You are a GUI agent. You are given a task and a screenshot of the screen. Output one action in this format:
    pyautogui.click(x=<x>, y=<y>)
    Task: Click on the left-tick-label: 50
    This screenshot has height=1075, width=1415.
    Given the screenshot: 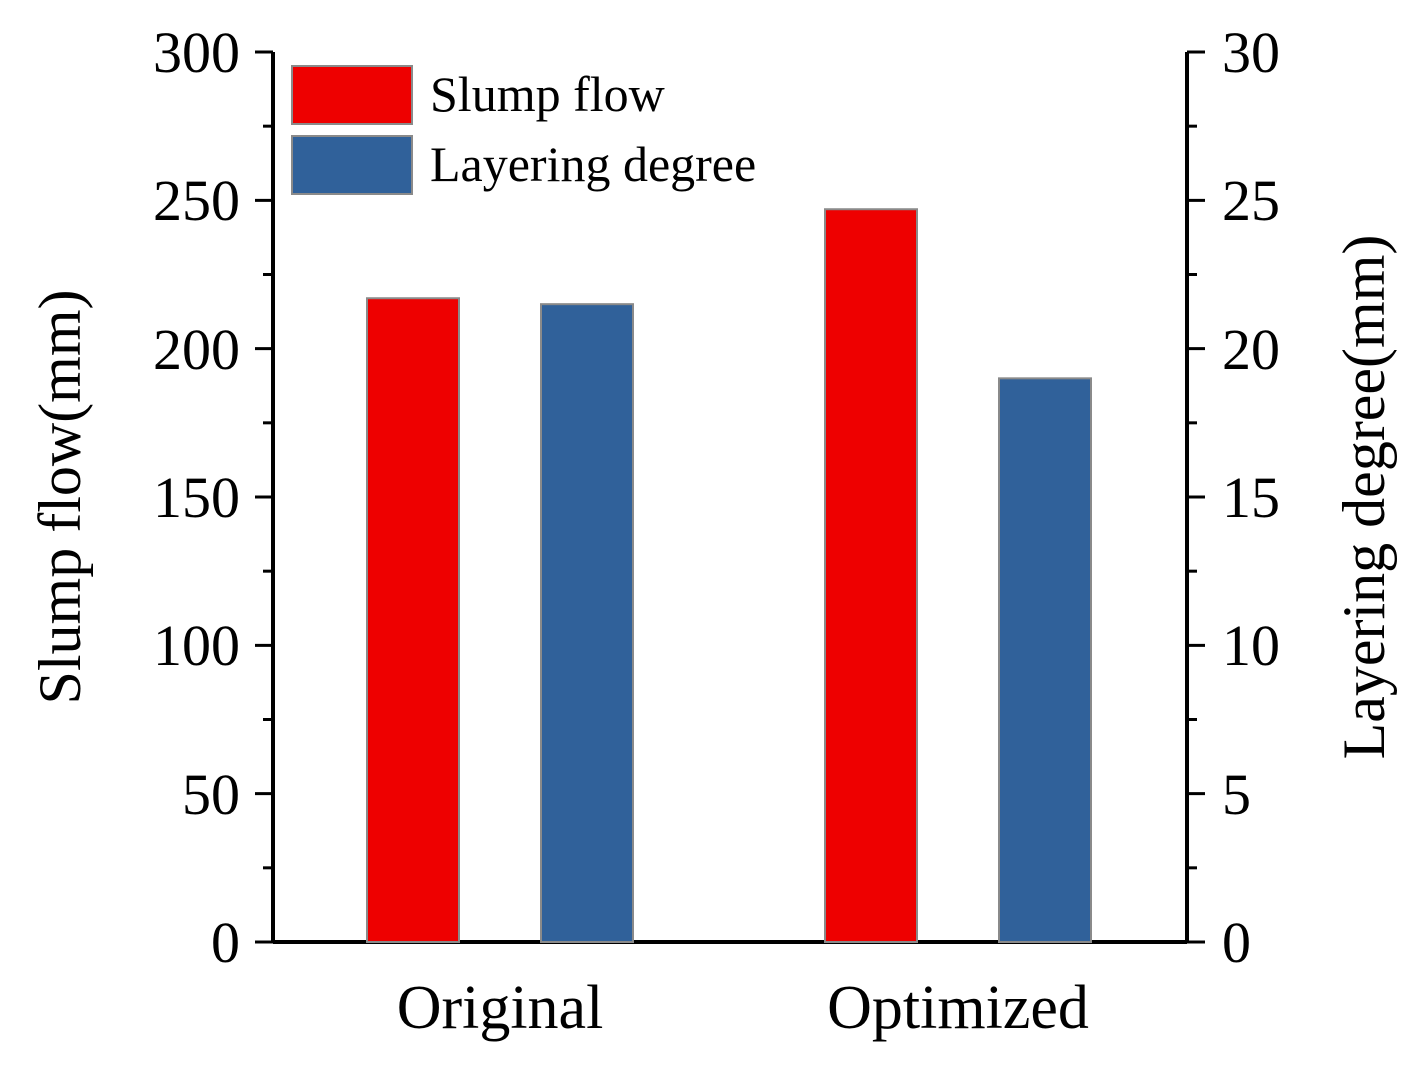 What is the action you would take?
    pyautogui.click(x=211, y=794)
    